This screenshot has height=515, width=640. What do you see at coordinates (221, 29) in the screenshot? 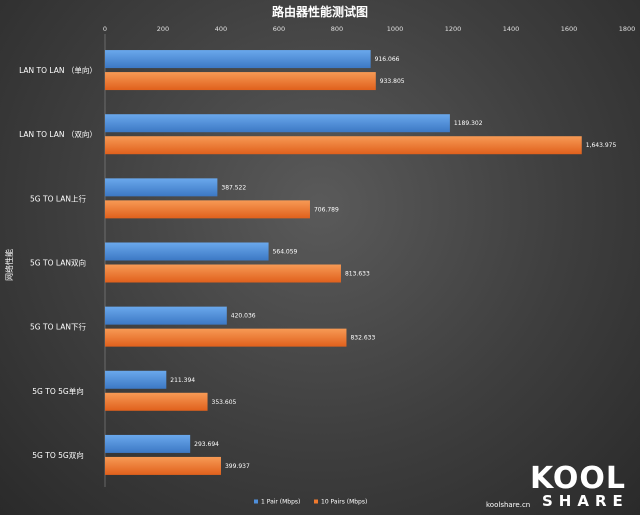
I see `x-tick-label: 400` at bounding box center [221, 29].